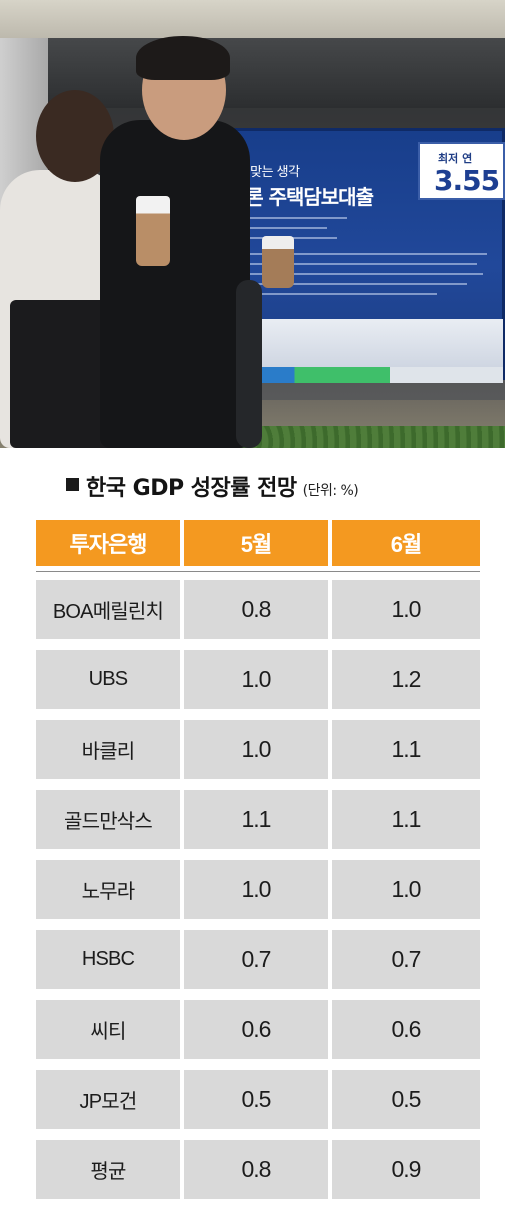 Image resolution: width=505 pixels, height=1223 pixels. Describe the element at coordinates (252, 19) in the screenshot. I see `photo-sky` at that location.